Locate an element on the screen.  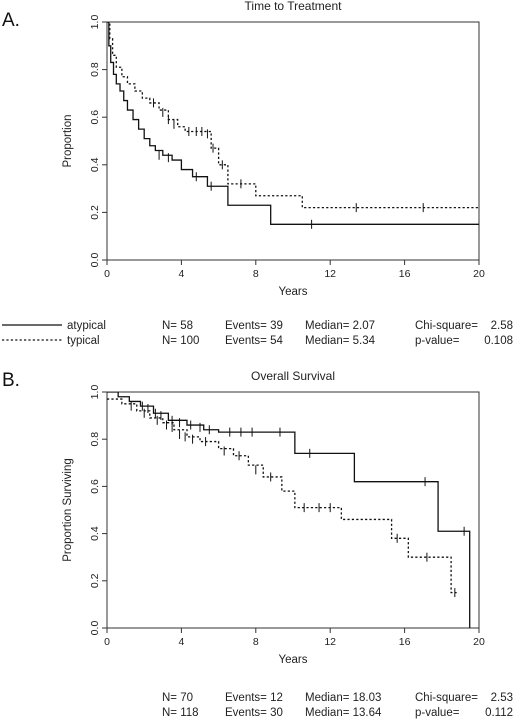
chi-square-value: 2.53 is located at coordinates (502, 698).